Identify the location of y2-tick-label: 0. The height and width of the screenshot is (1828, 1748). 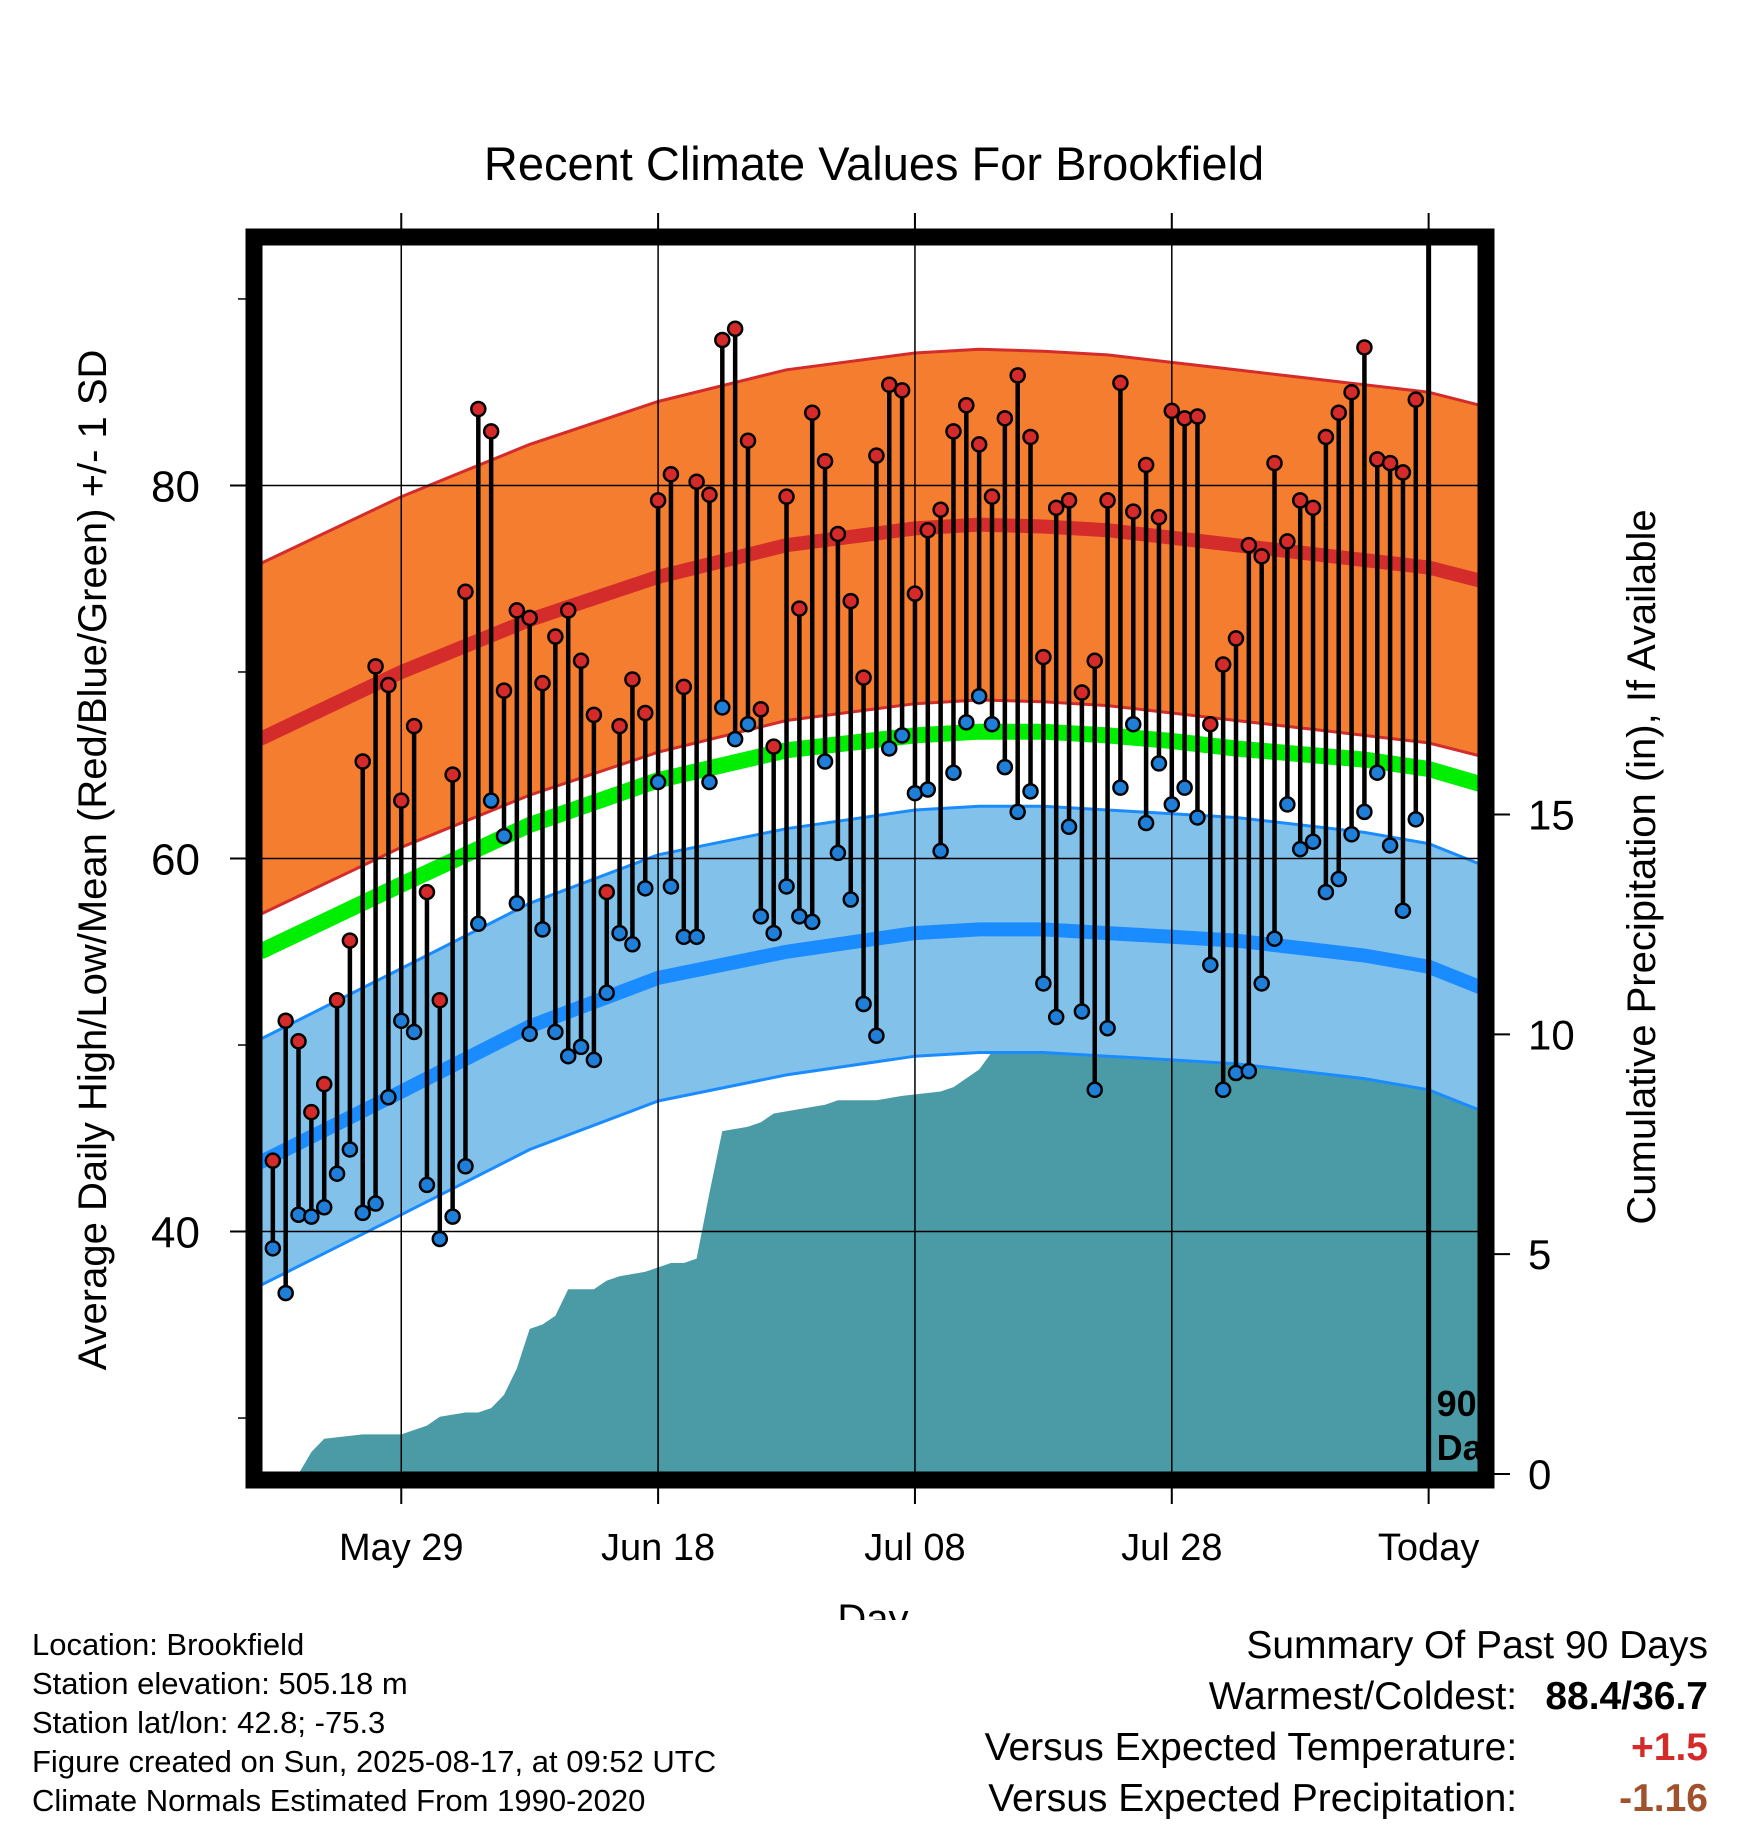
(1539, 1474).